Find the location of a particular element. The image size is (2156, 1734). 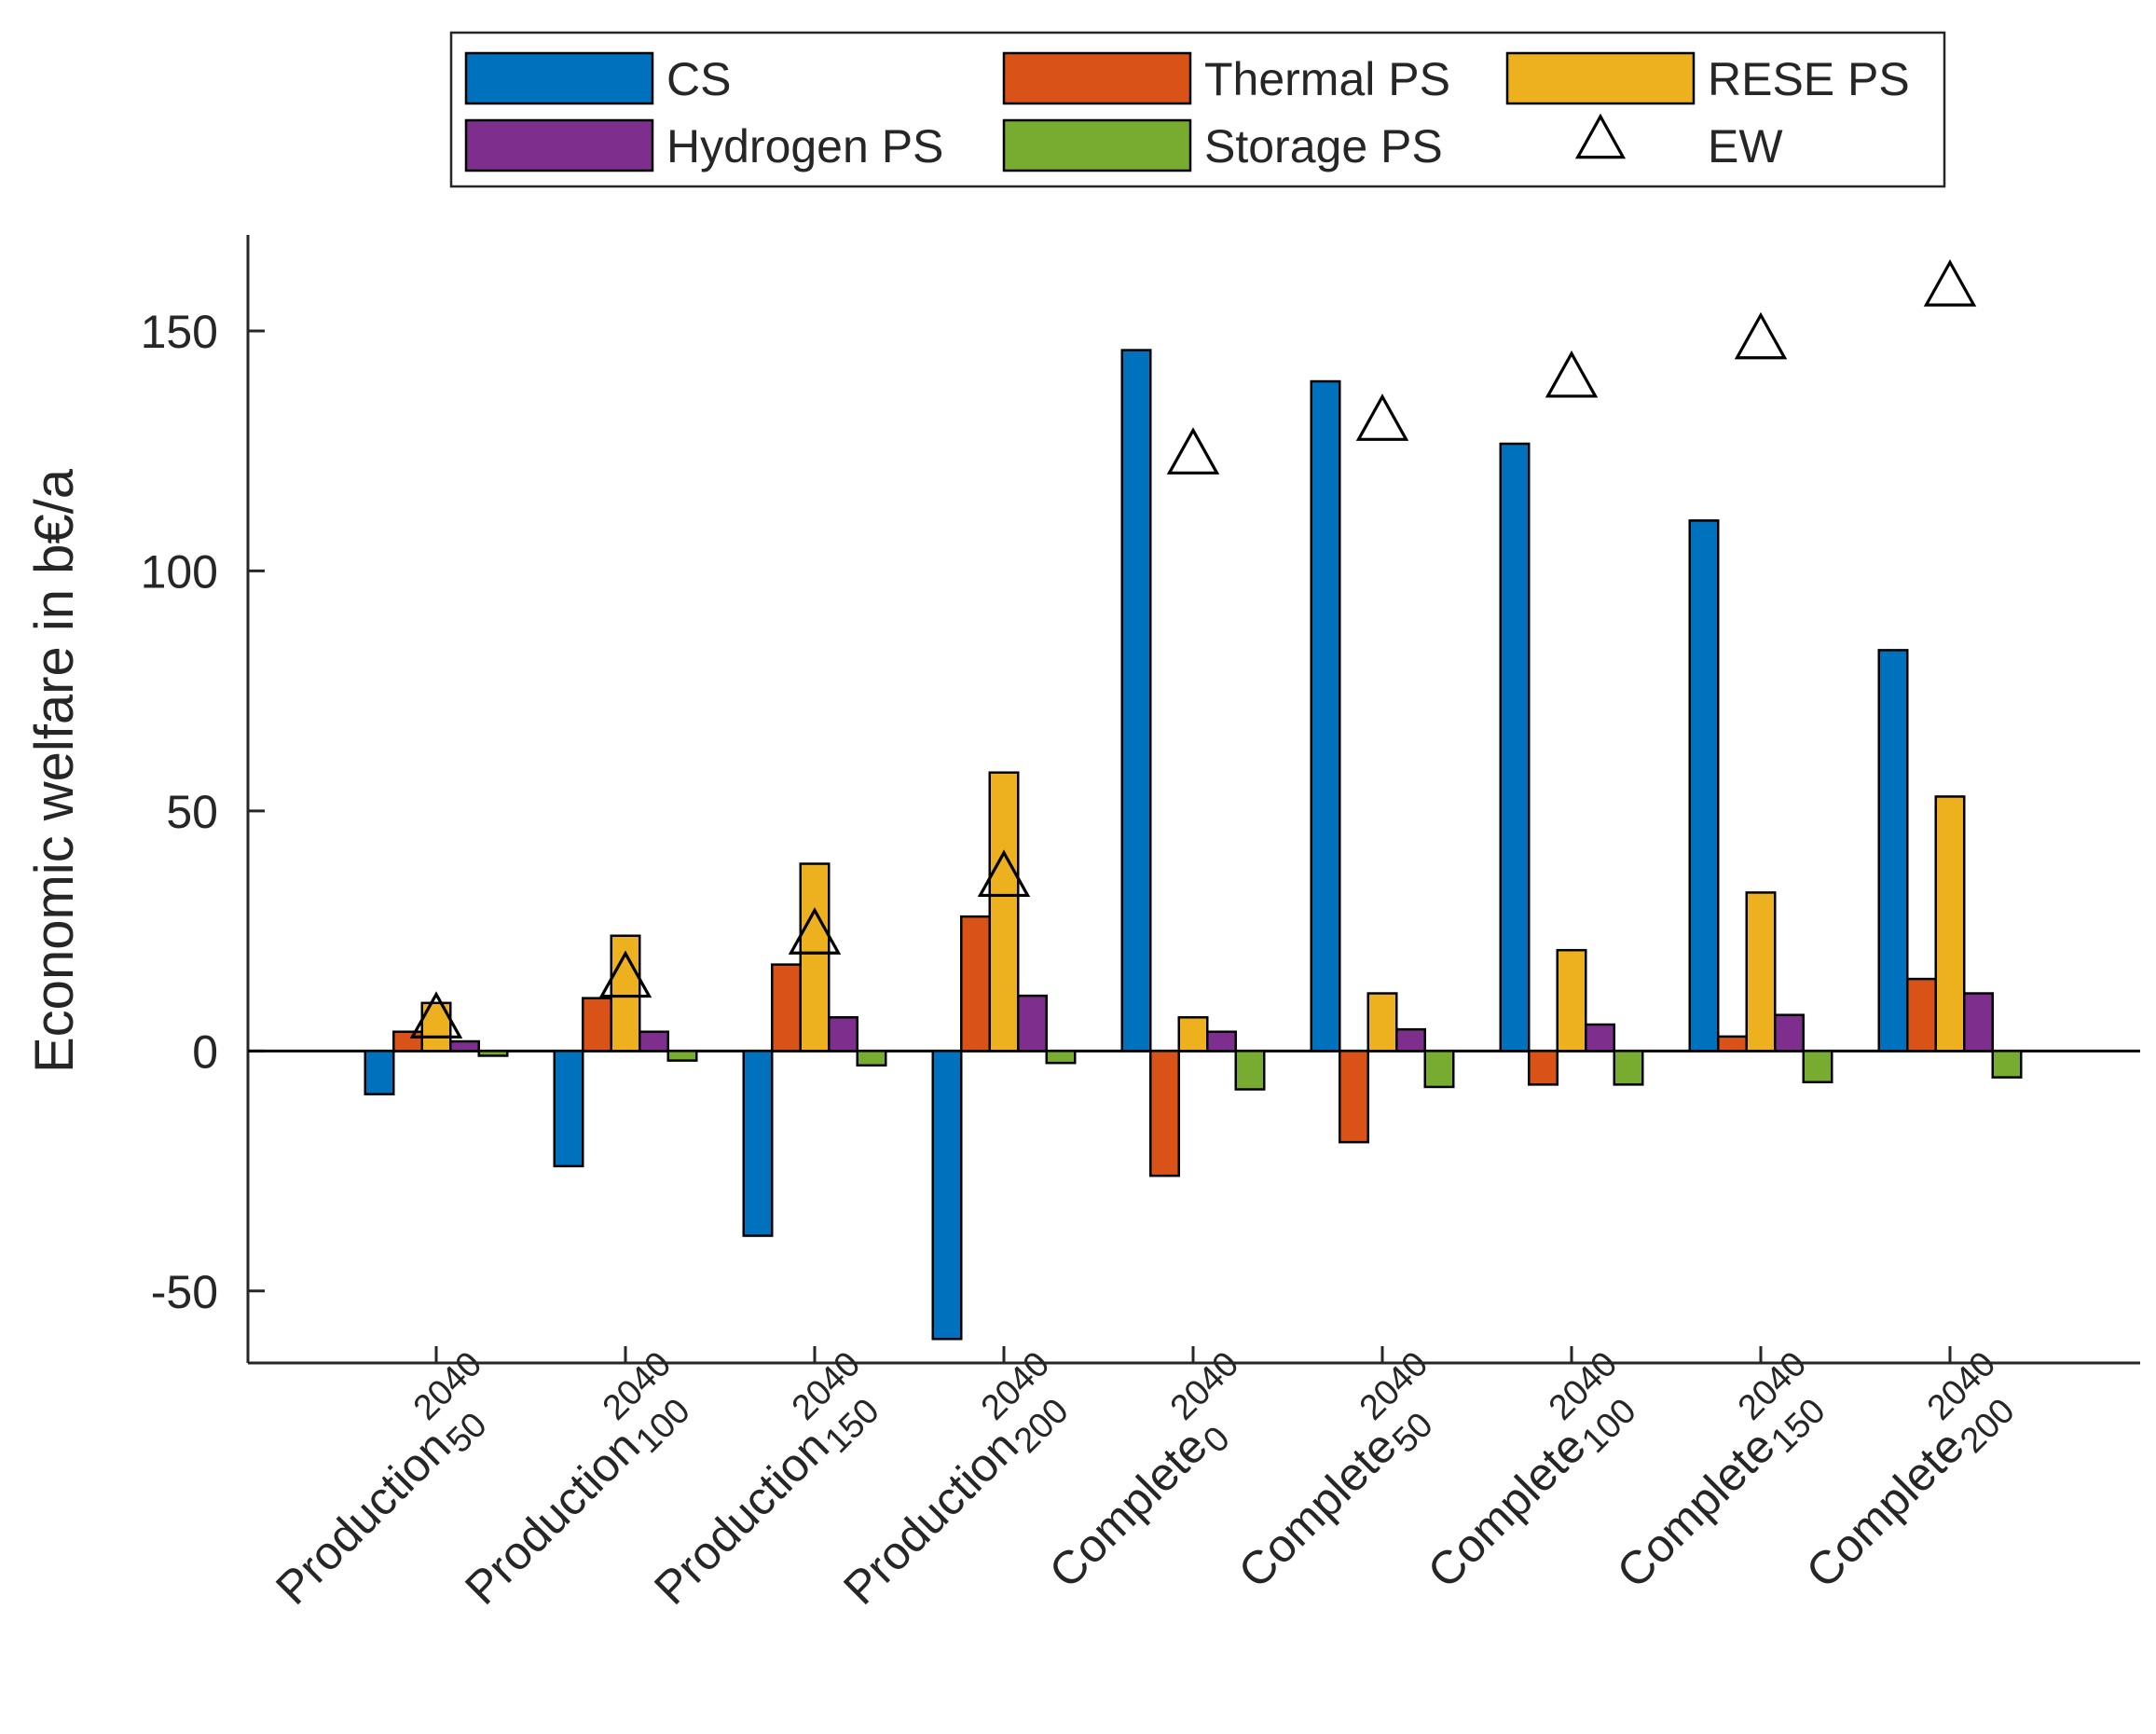

legend-label: RESE PS is located at coordinates (1809, 79).